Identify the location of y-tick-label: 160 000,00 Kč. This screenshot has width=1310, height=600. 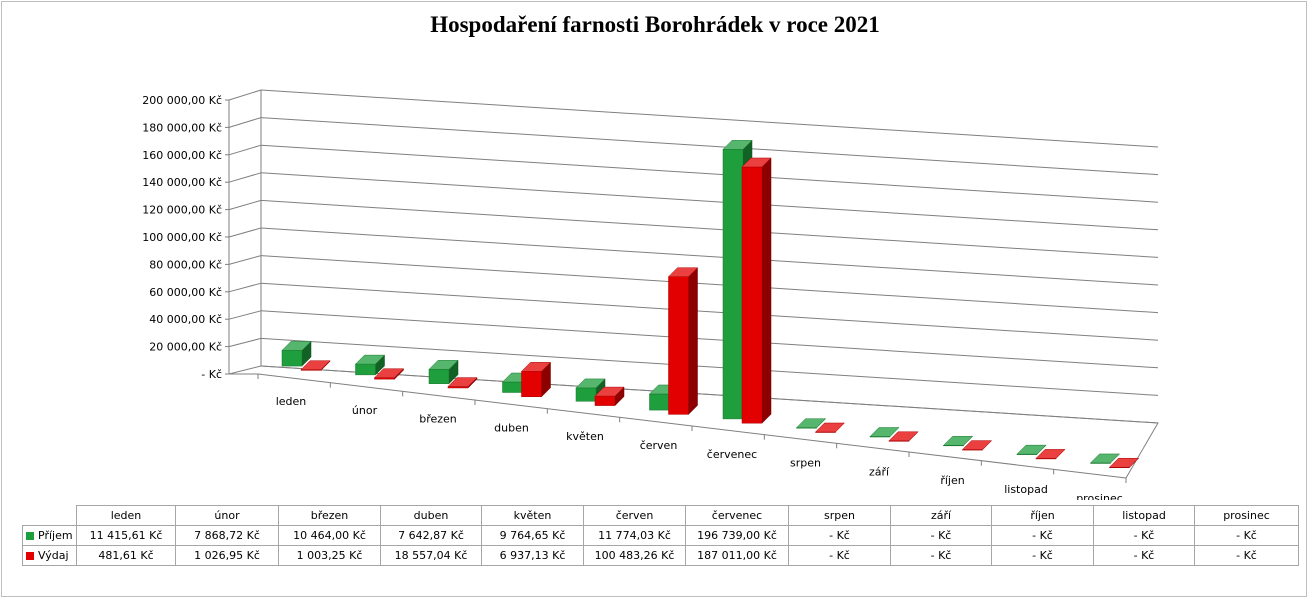
(182, 155).